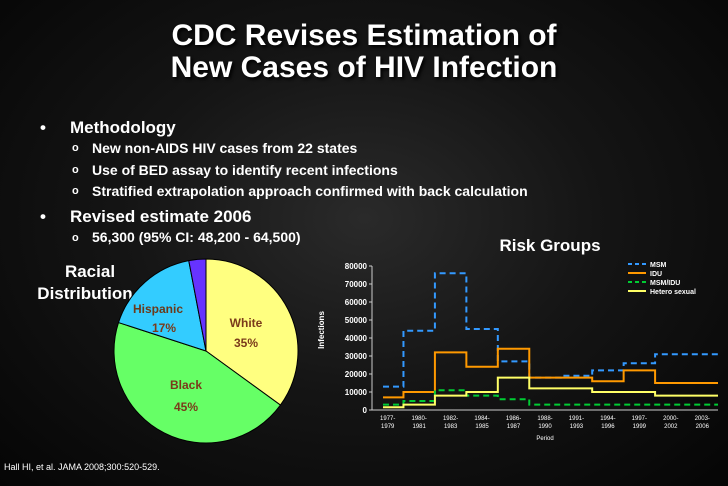 The image size is (728, 486). Describe the element at coordinates (671, 427) in the screenshot. I see `x-tick-label: 2002` at that location.